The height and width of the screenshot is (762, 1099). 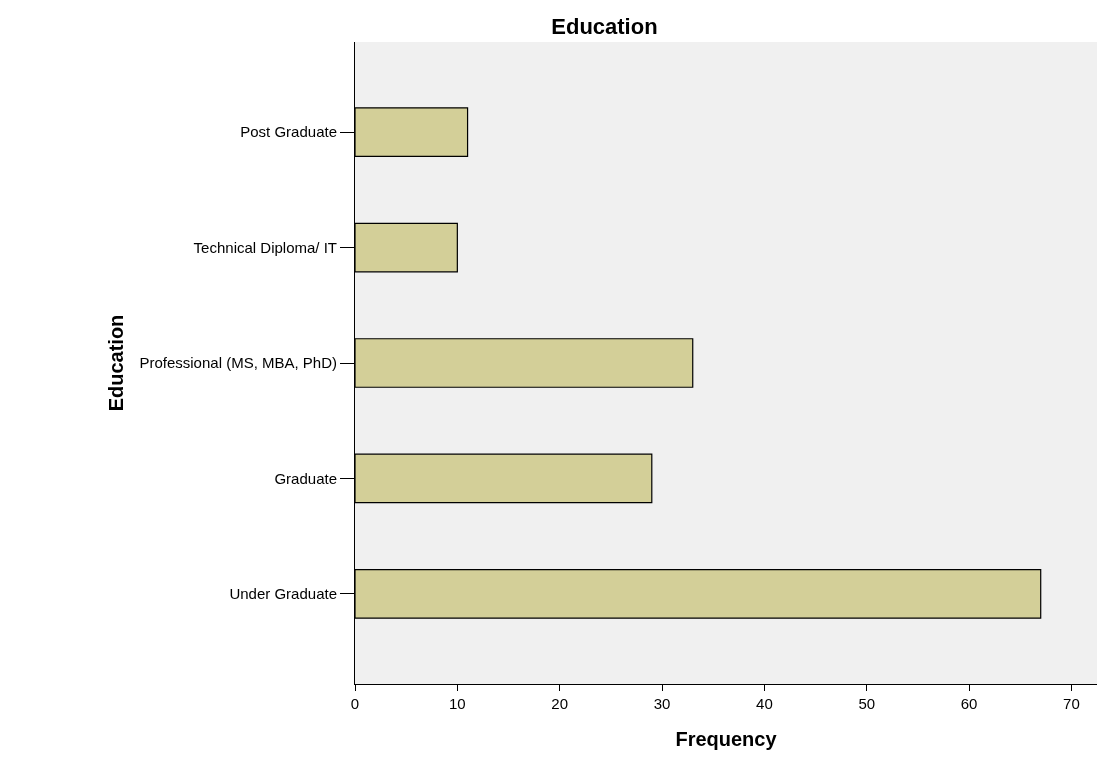 What do you see at coordinates (457, 703) in the screenshot?
I see `x-tick-label: 10` at bounding box center [457, 703].